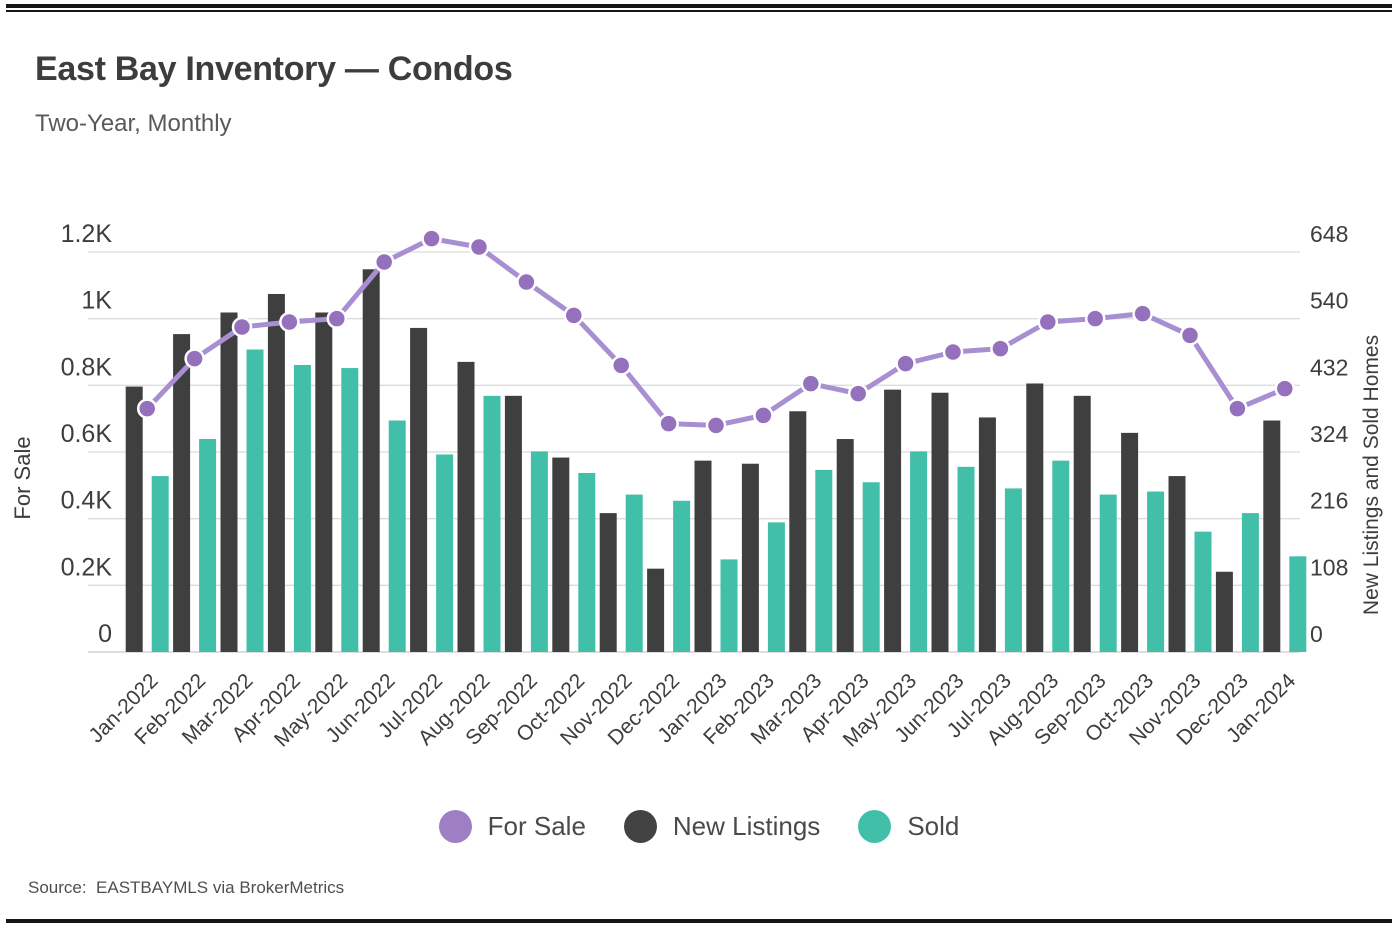  What do you see at coordinates (96, 301) in the screenshot?
I see `left-axis-tick-label: 1K` at bounding box center [96, 301].